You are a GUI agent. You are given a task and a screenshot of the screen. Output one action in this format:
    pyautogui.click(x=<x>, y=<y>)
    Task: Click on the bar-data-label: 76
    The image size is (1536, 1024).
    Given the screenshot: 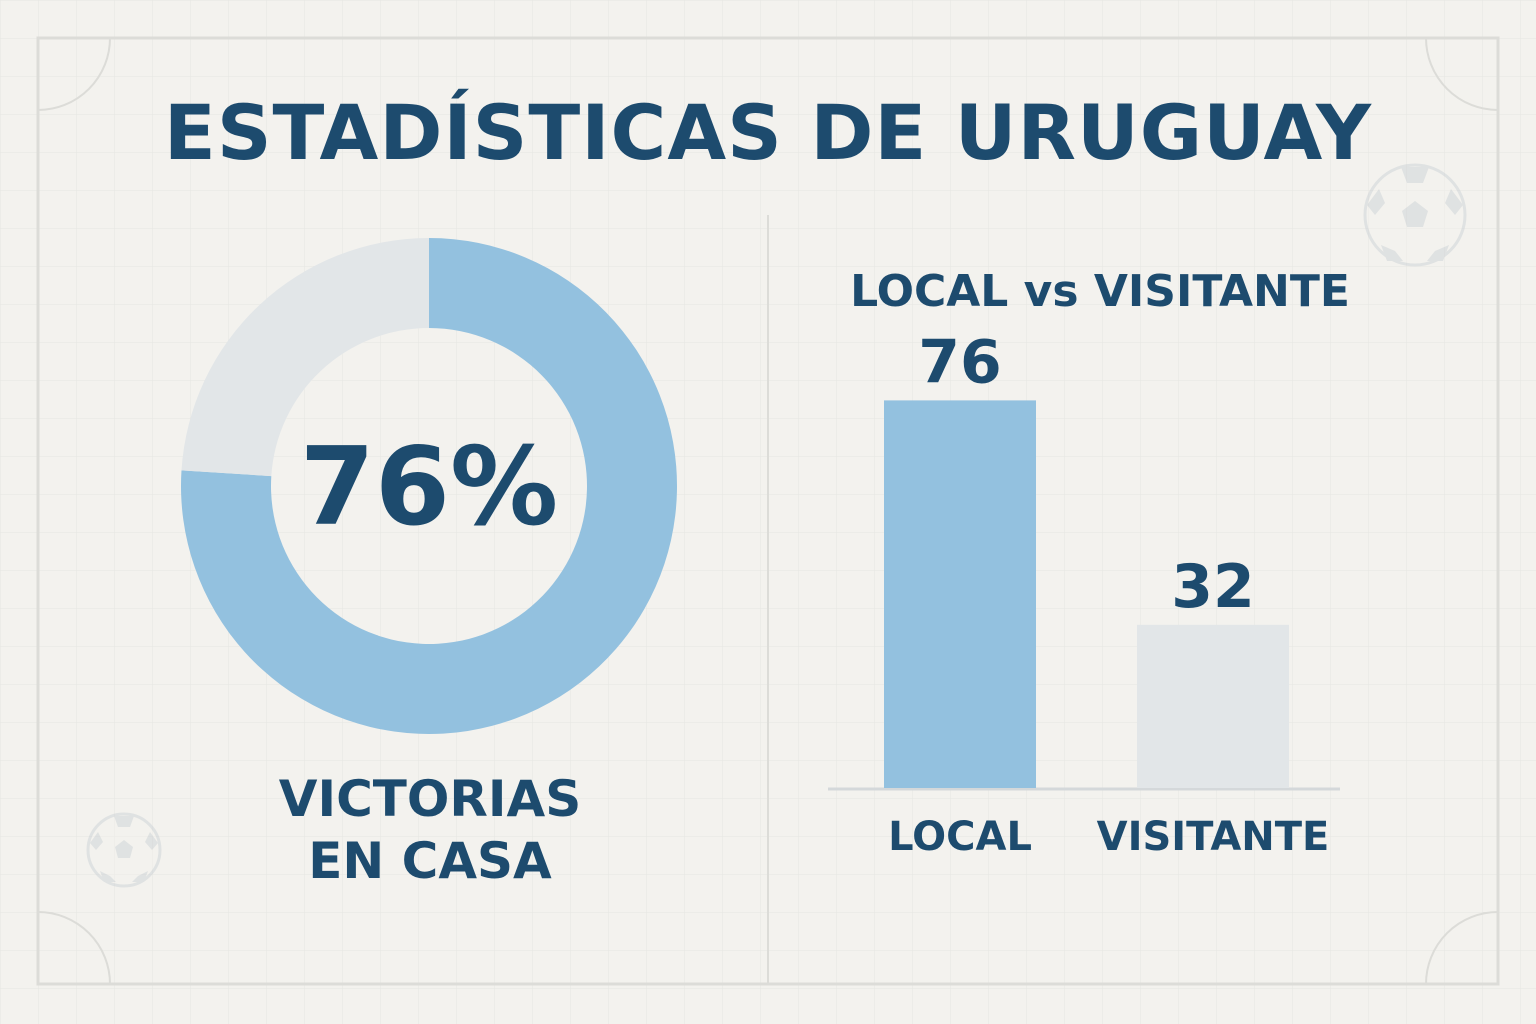 What is the action you would take?
    pyautogui.click(x=960, y=362)
    